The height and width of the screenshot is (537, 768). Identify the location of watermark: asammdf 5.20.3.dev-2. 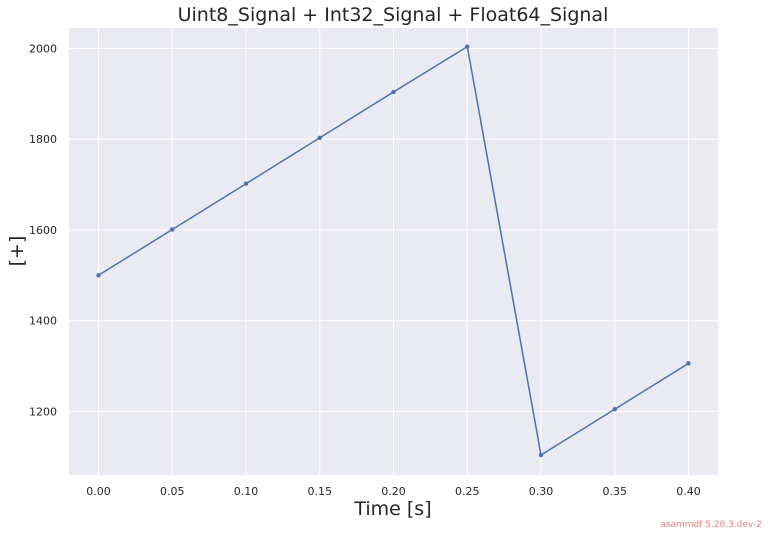
(711, 525).